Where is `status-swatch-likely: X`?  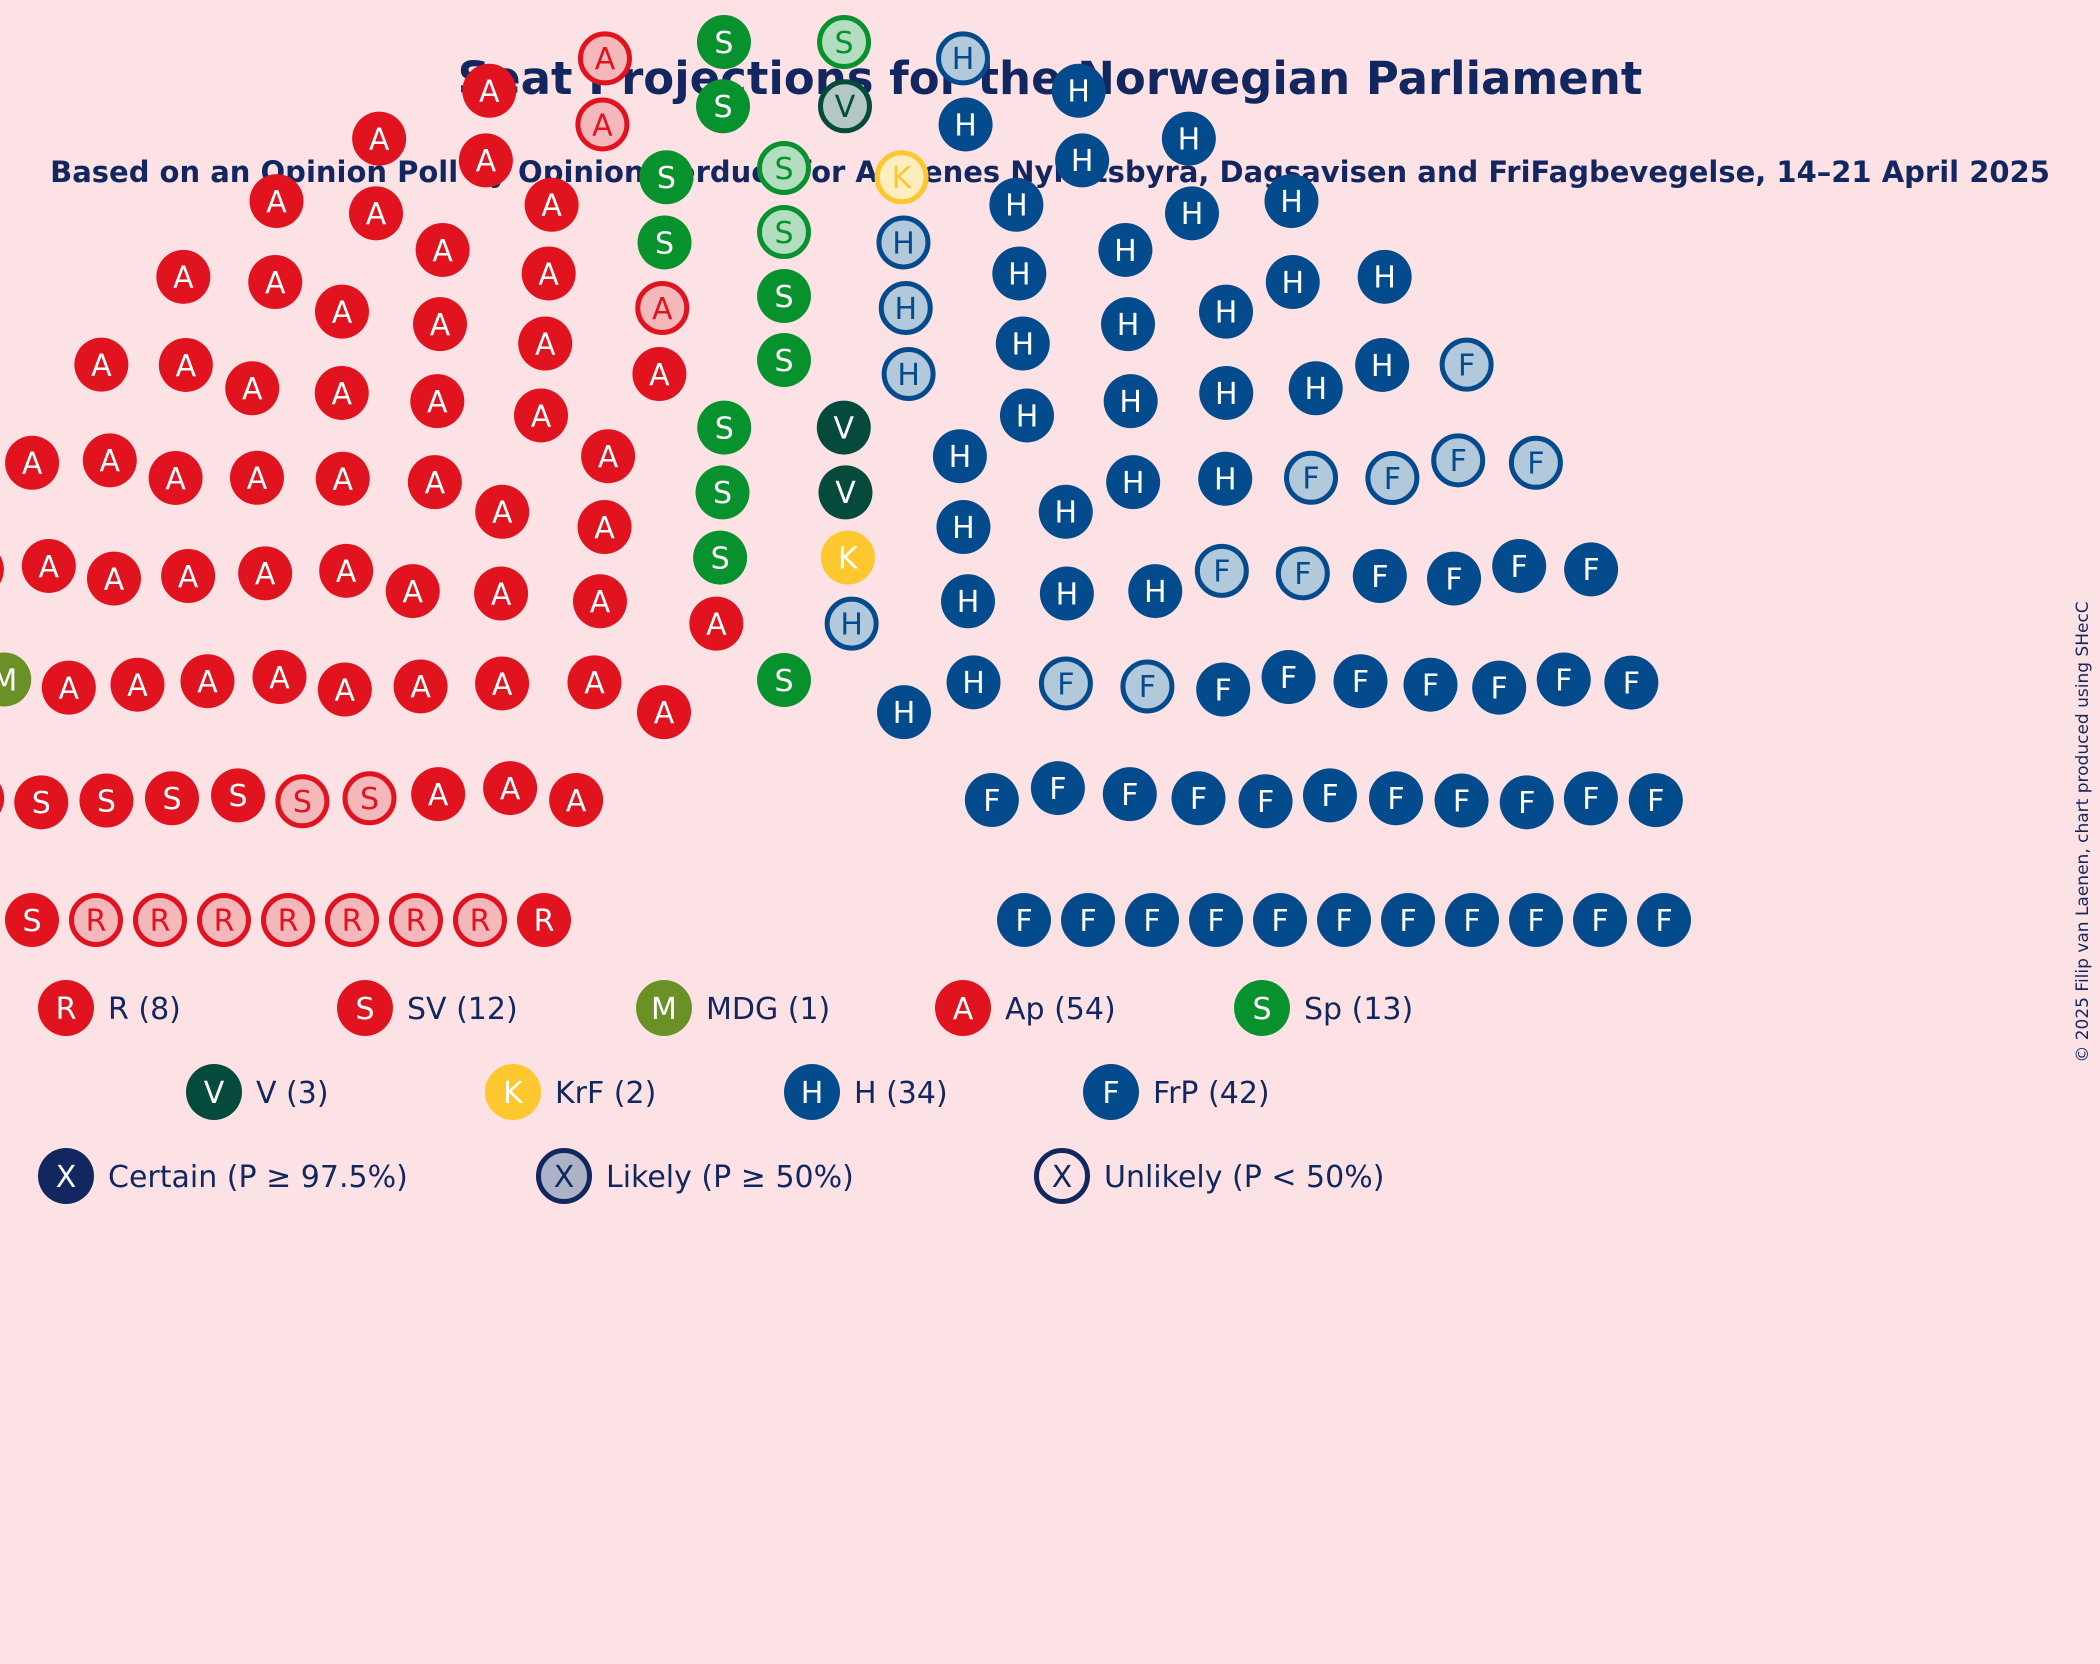 status-swatch-likely: X is located at coordinates (564, 1176).